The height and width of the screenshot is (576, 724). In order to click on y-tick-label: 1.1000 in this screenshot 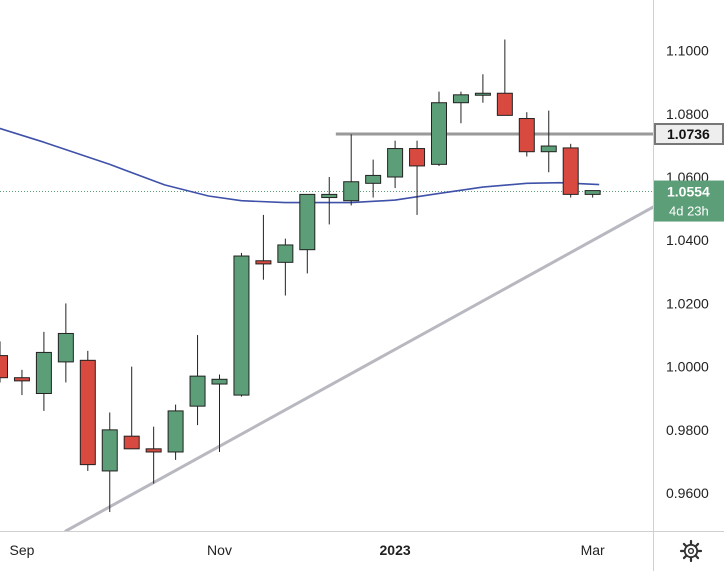, I will do `click(687, 51)`.